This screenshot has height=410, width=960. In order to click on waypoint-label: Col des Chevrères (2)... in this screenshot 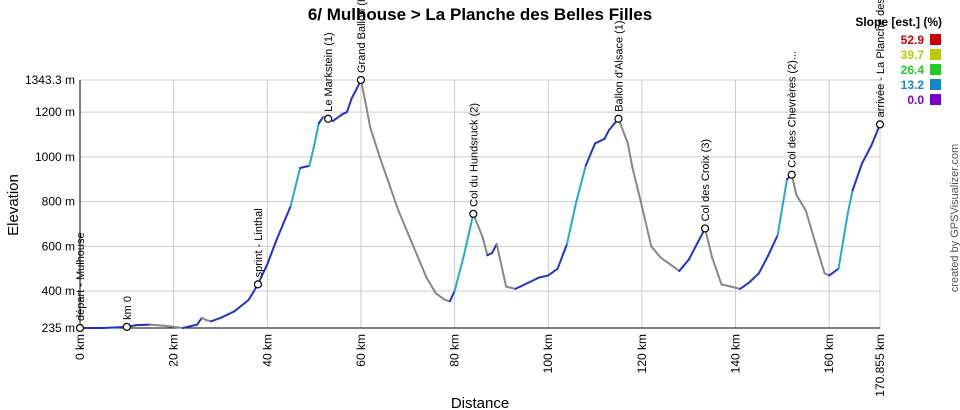, I will do `click(793, 109)`.